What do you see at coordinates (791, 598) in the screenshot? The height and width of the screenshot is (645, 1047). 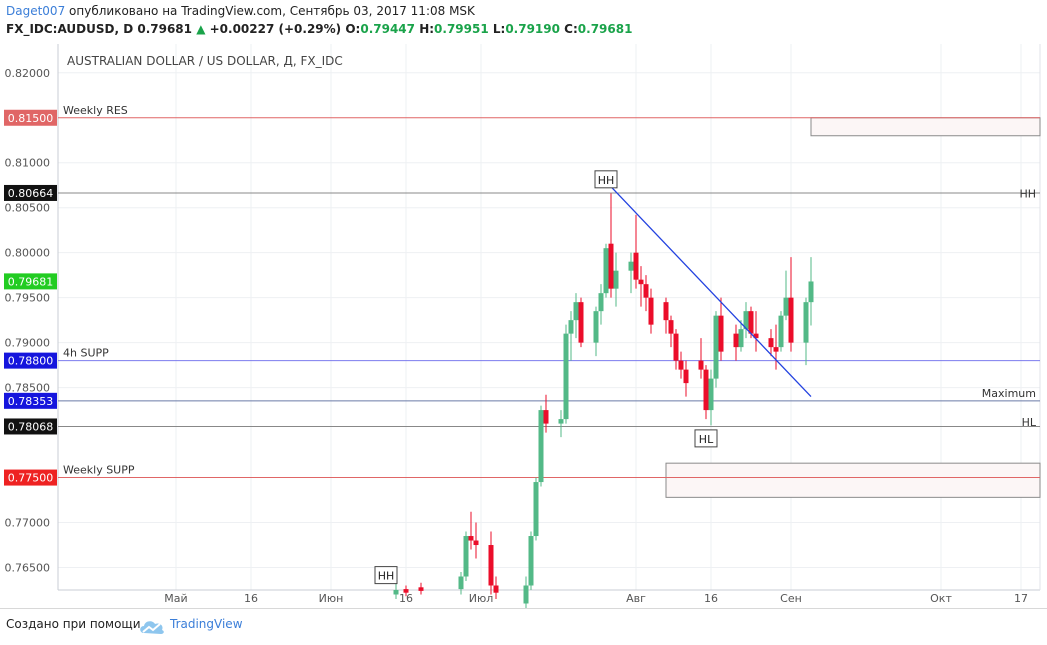 I see `x-tick-label: Сен` at bounding box center [791, 598].